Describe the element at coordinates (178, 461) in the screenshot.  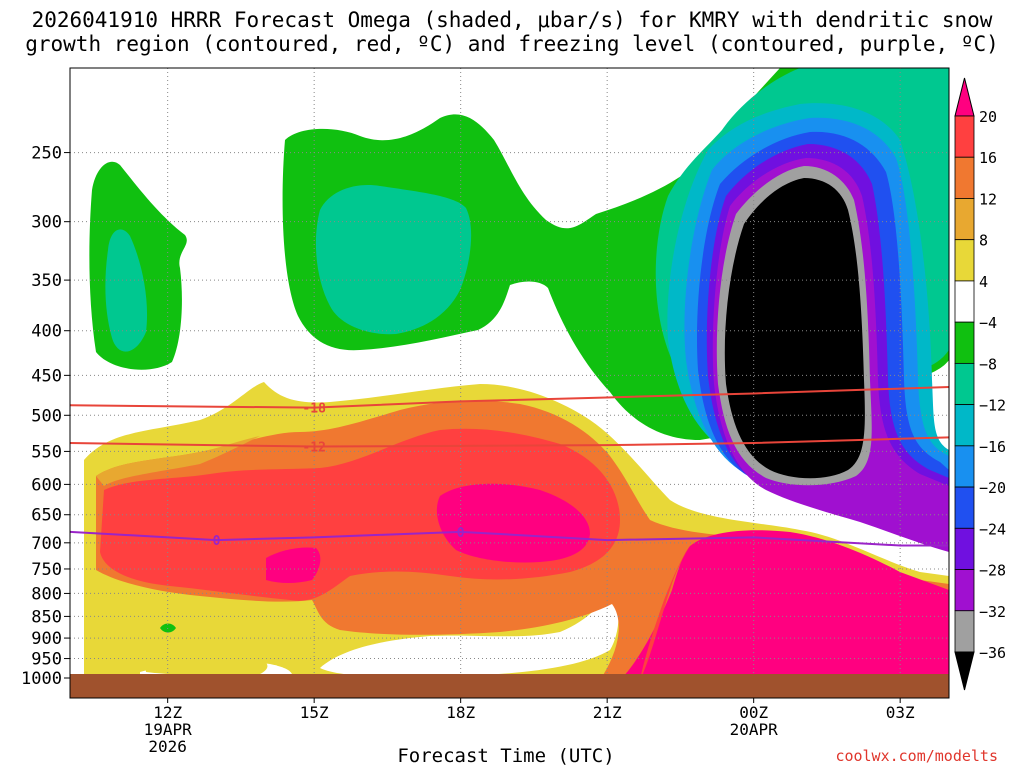
I see `shade-amber-band` at that location.